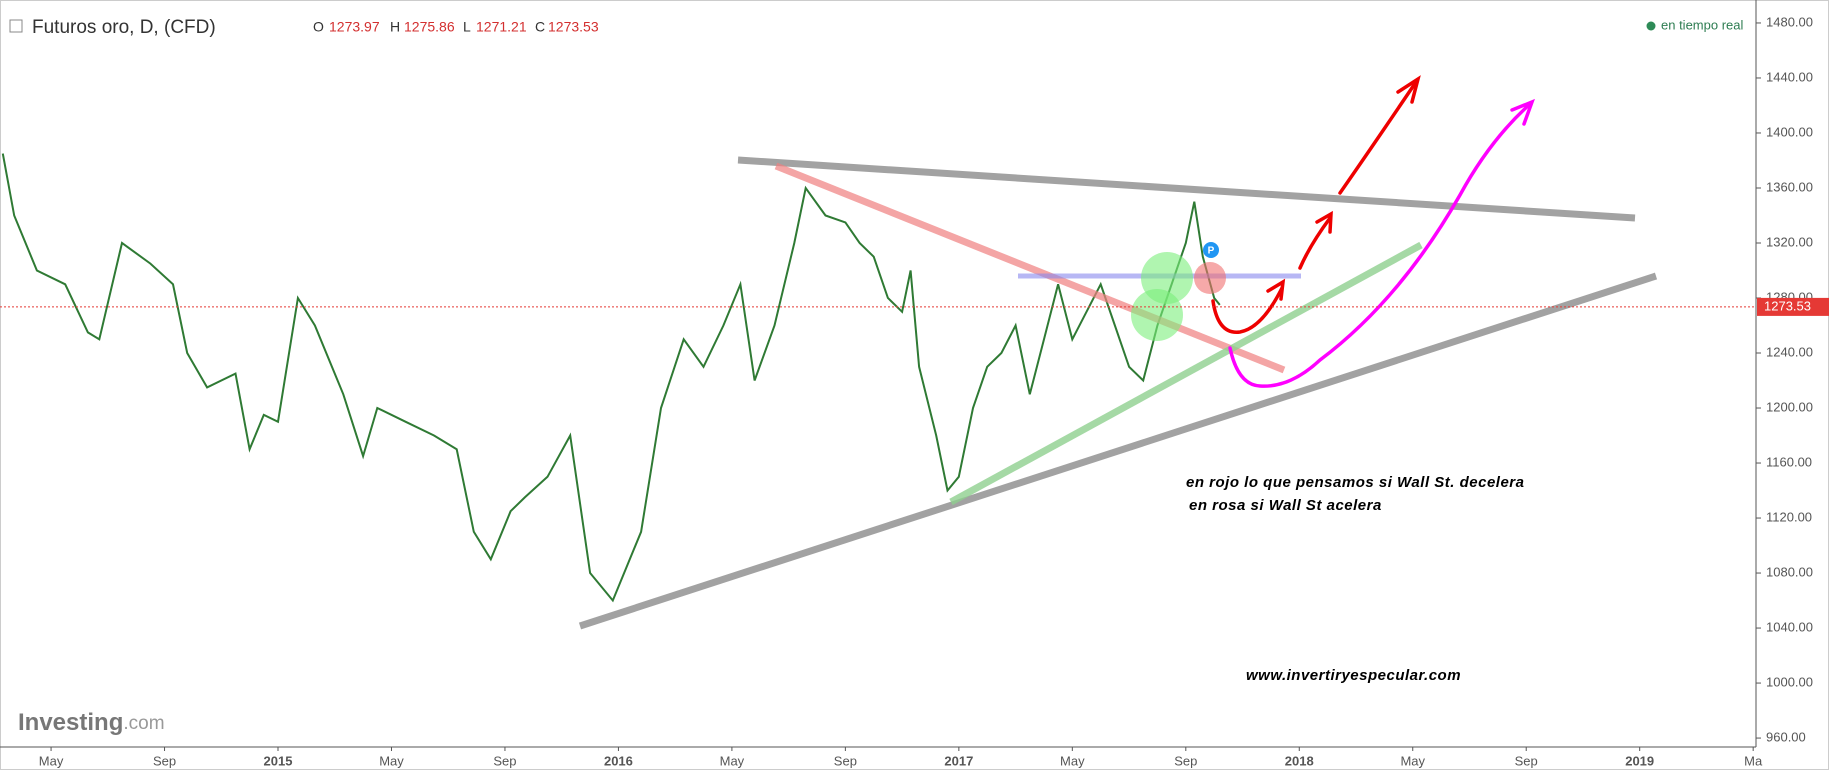  What do you see at coordinates (354, 27) in the screenshot?
I see `ohlc-value: 1273.97` at bounding box center [354, 27].